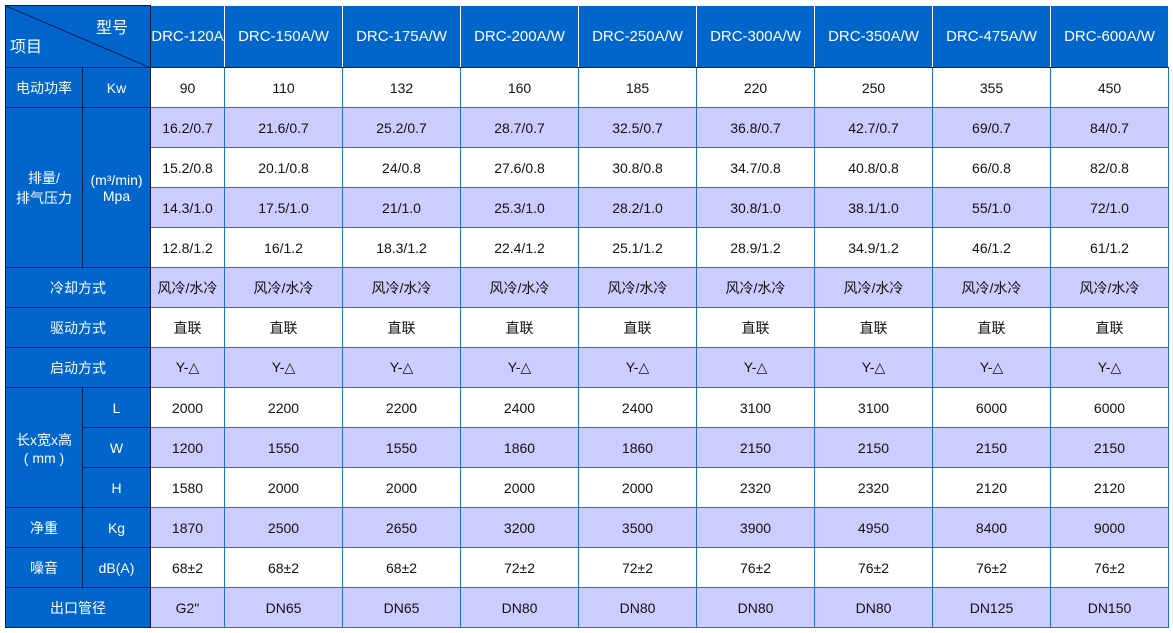 Image resolution: width=1173 pixels, height=633 pixels. Describe the element at coordinates (755, 127) in the screenshot. I see `value-cell: 36.8/0.7` at that location.